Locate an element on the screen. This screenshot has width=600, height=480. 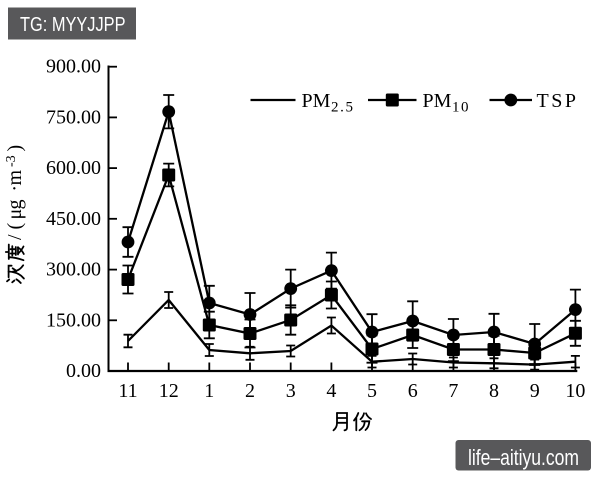
svg-text: 600.00 is located at coordinates (73, 168).